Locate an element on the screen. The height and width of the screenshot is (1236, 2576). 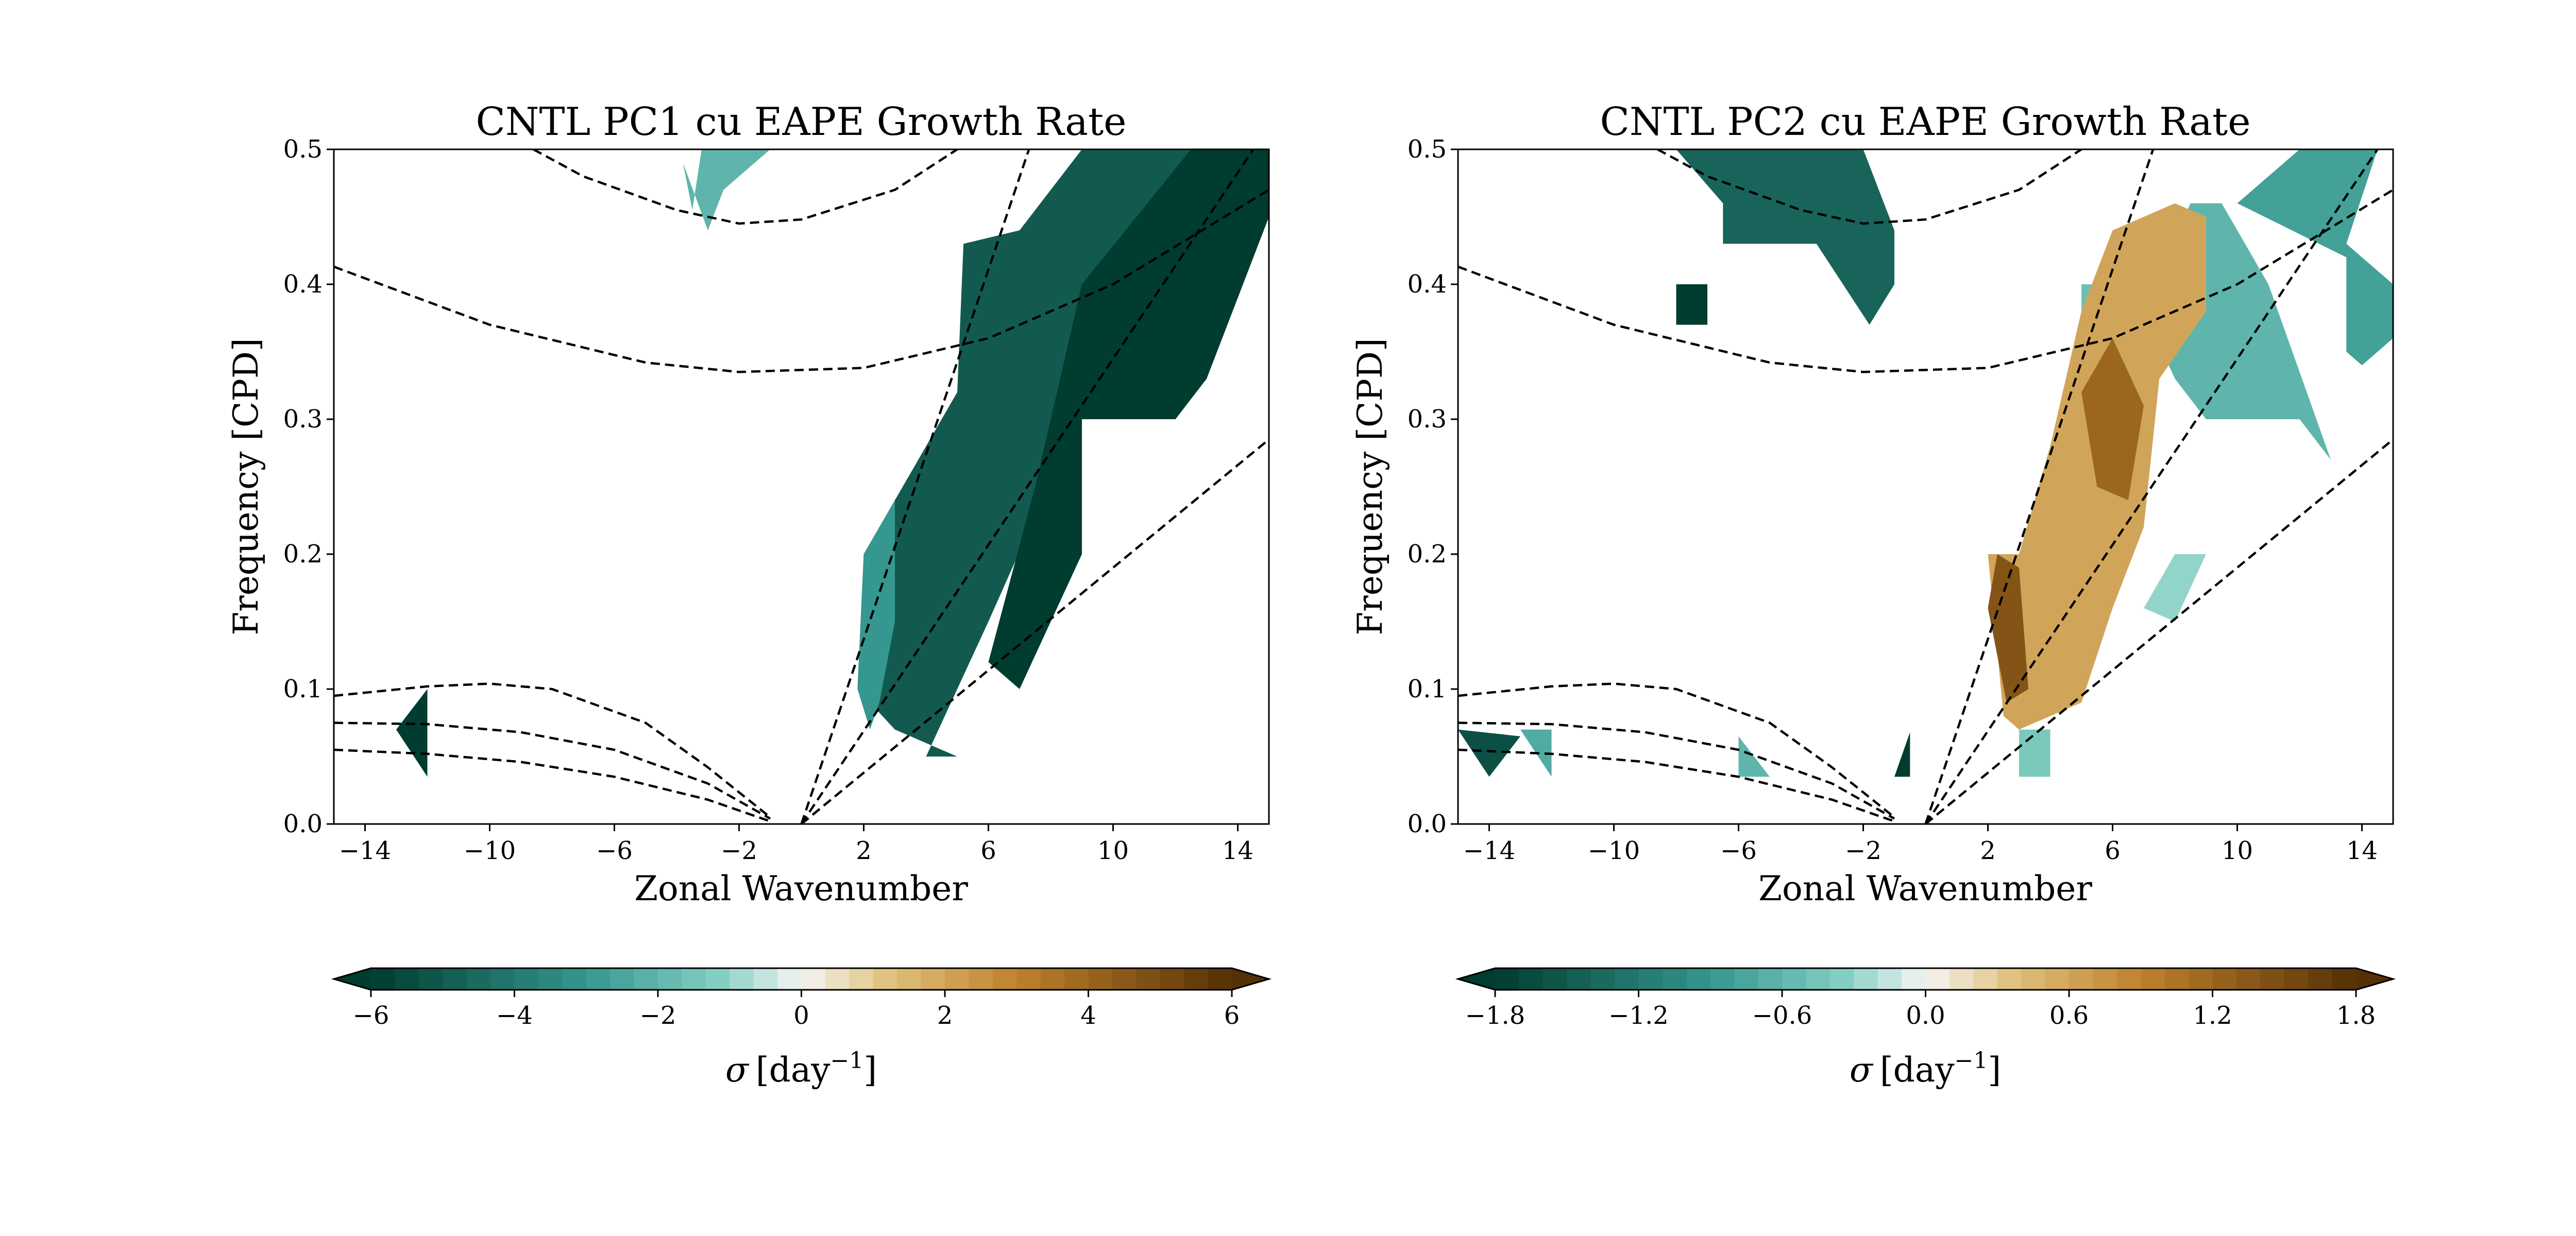
colorbar-tick-label: 0.6 is located at coordinates (2069, 1016).